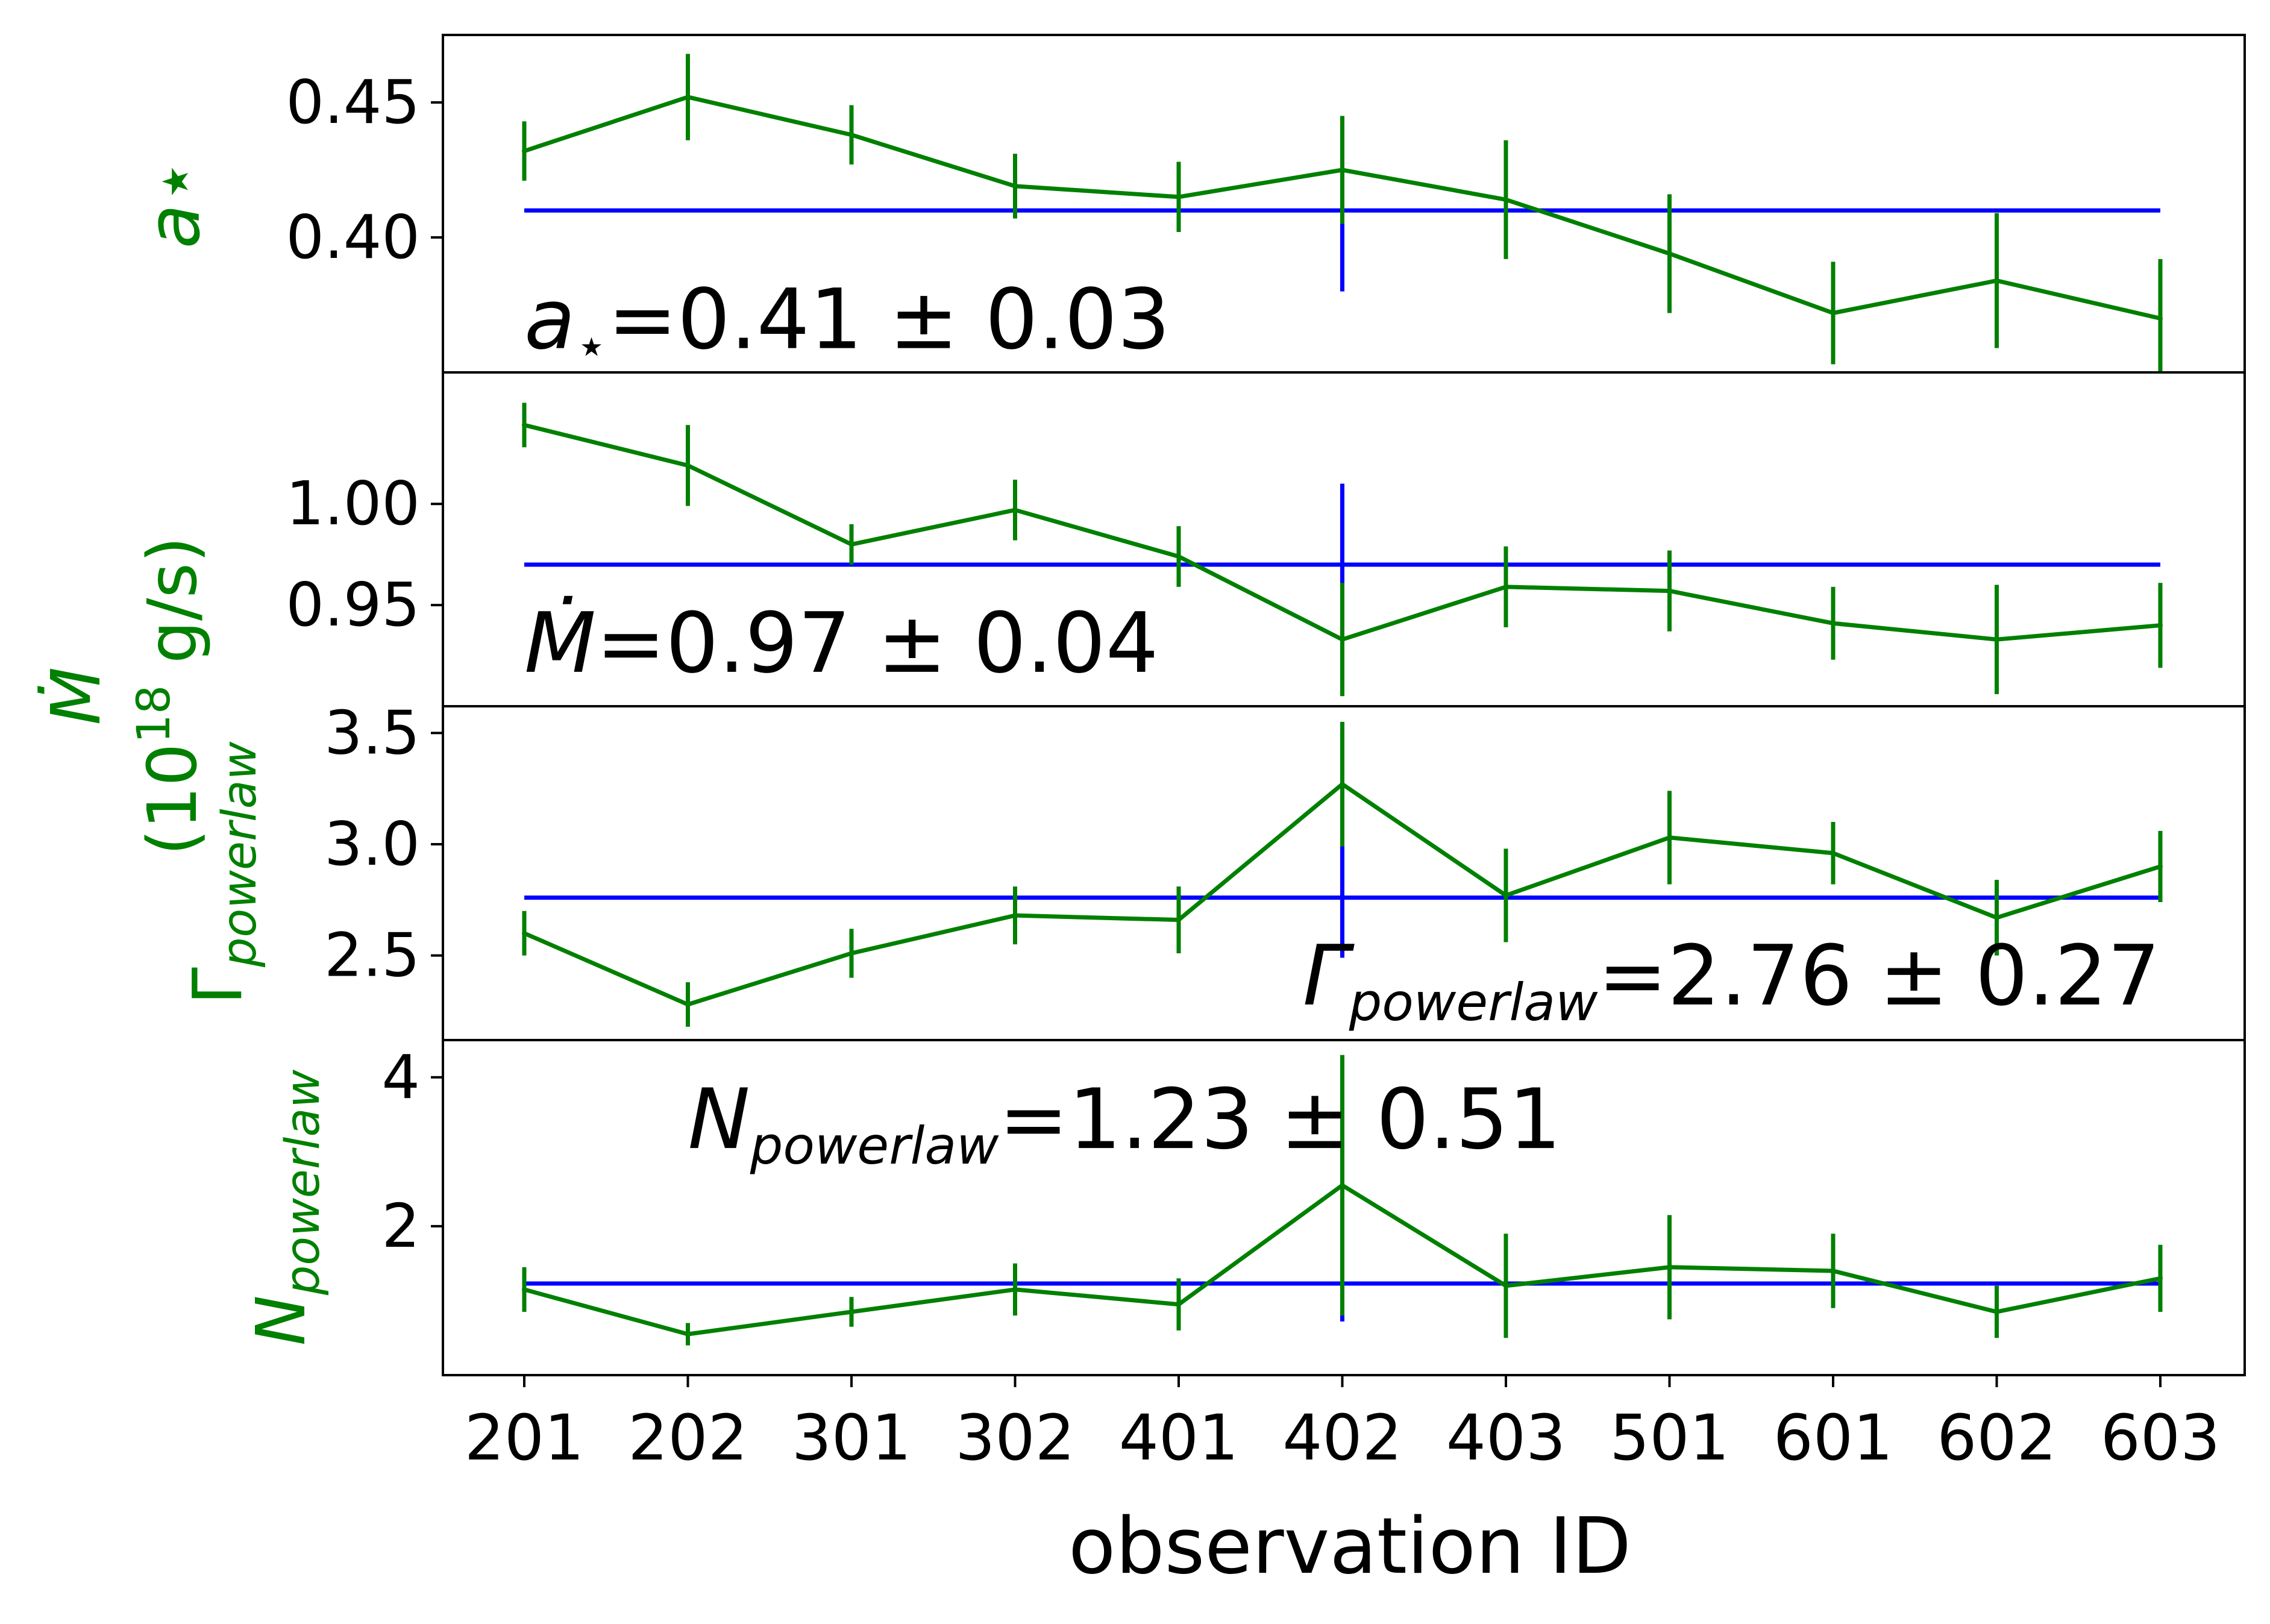 This screenshot has height=1624, width=2270. I want to click on x-tick-label: 601, so click(1833, 1438).